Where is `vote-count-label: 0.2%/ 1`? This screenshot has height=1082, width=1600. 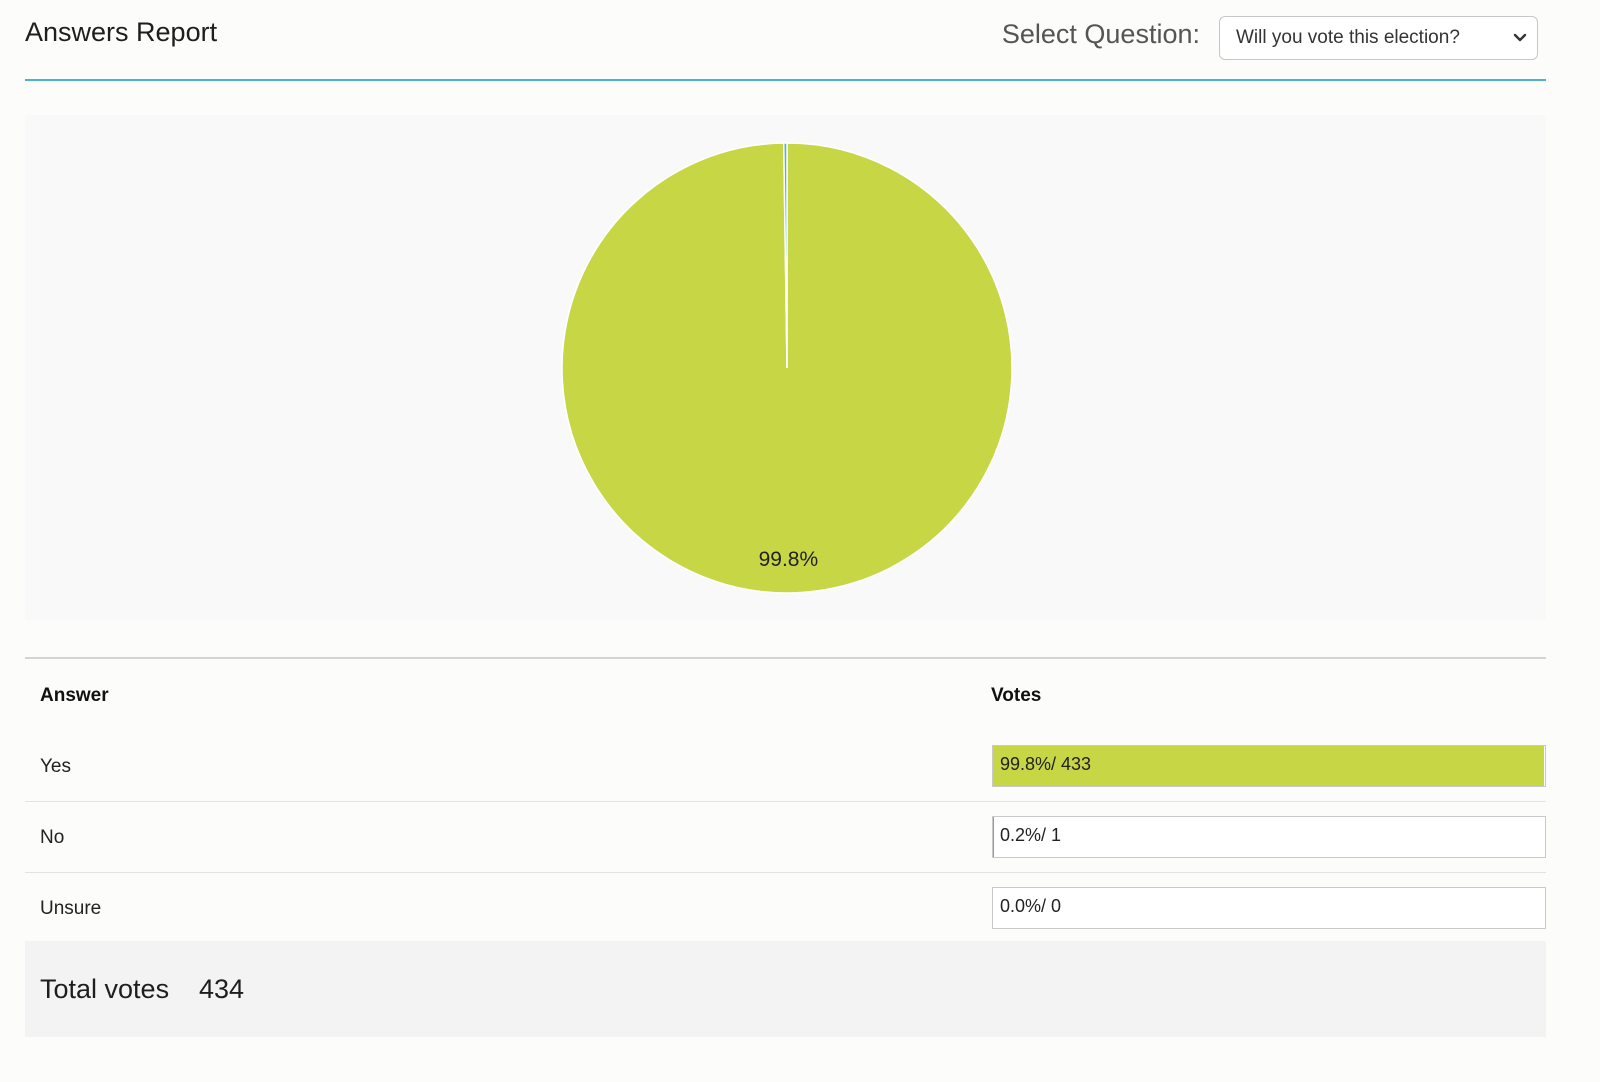 vote-count-label: 0.2%/ 1 is located at coordinates (1031, 835).